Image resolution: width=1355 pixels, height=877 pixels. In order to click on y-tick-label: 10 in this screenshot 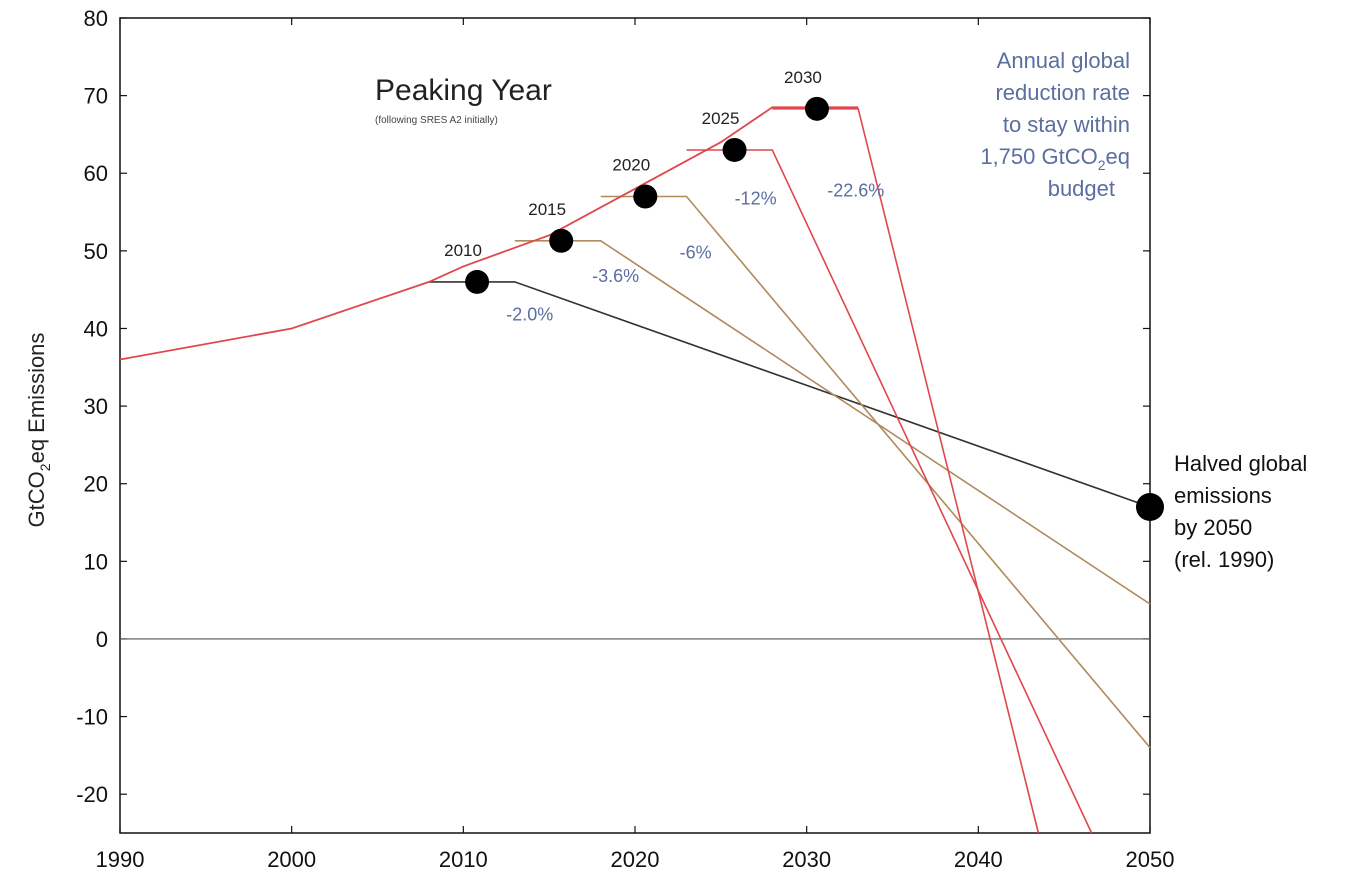, I will do `click(96, 561)`.